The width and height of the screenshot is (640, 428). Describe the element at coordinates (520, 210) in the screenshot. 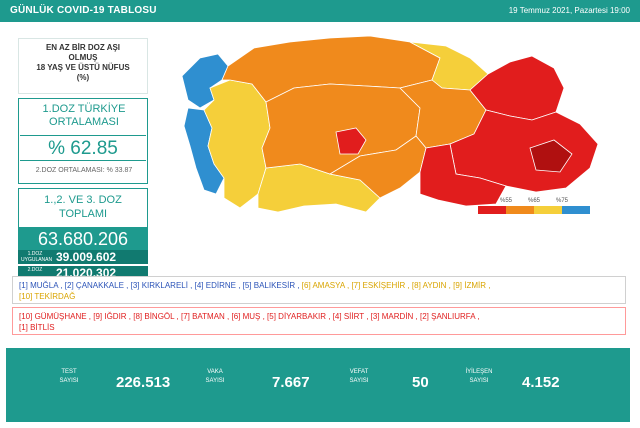

I see `legend-swatch-orange` at that location.